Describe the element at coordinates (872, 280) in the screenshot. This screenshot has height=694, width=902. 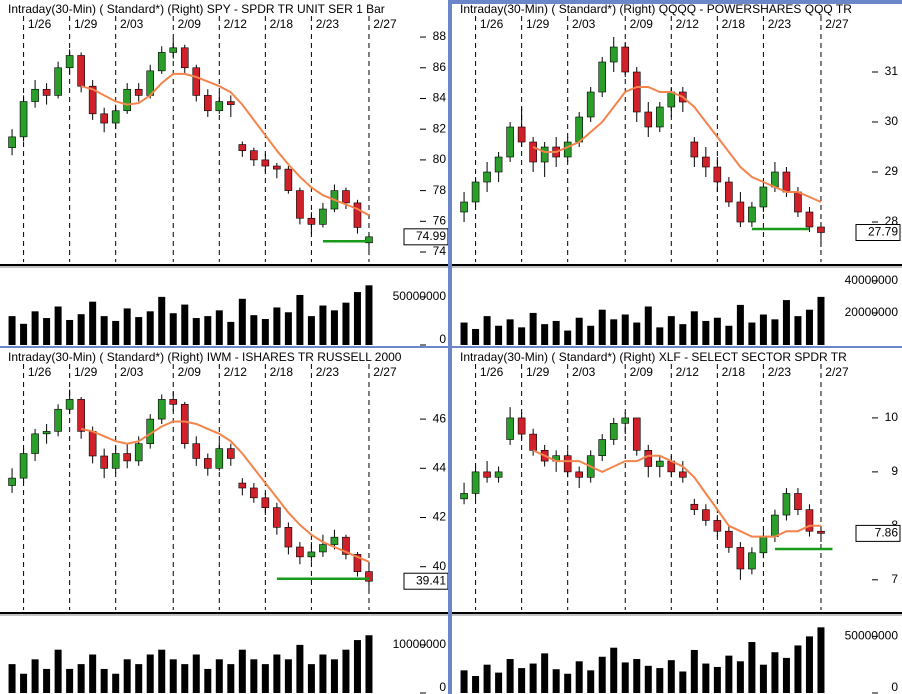
I see `volume-tick-label: 40000000` at that location.